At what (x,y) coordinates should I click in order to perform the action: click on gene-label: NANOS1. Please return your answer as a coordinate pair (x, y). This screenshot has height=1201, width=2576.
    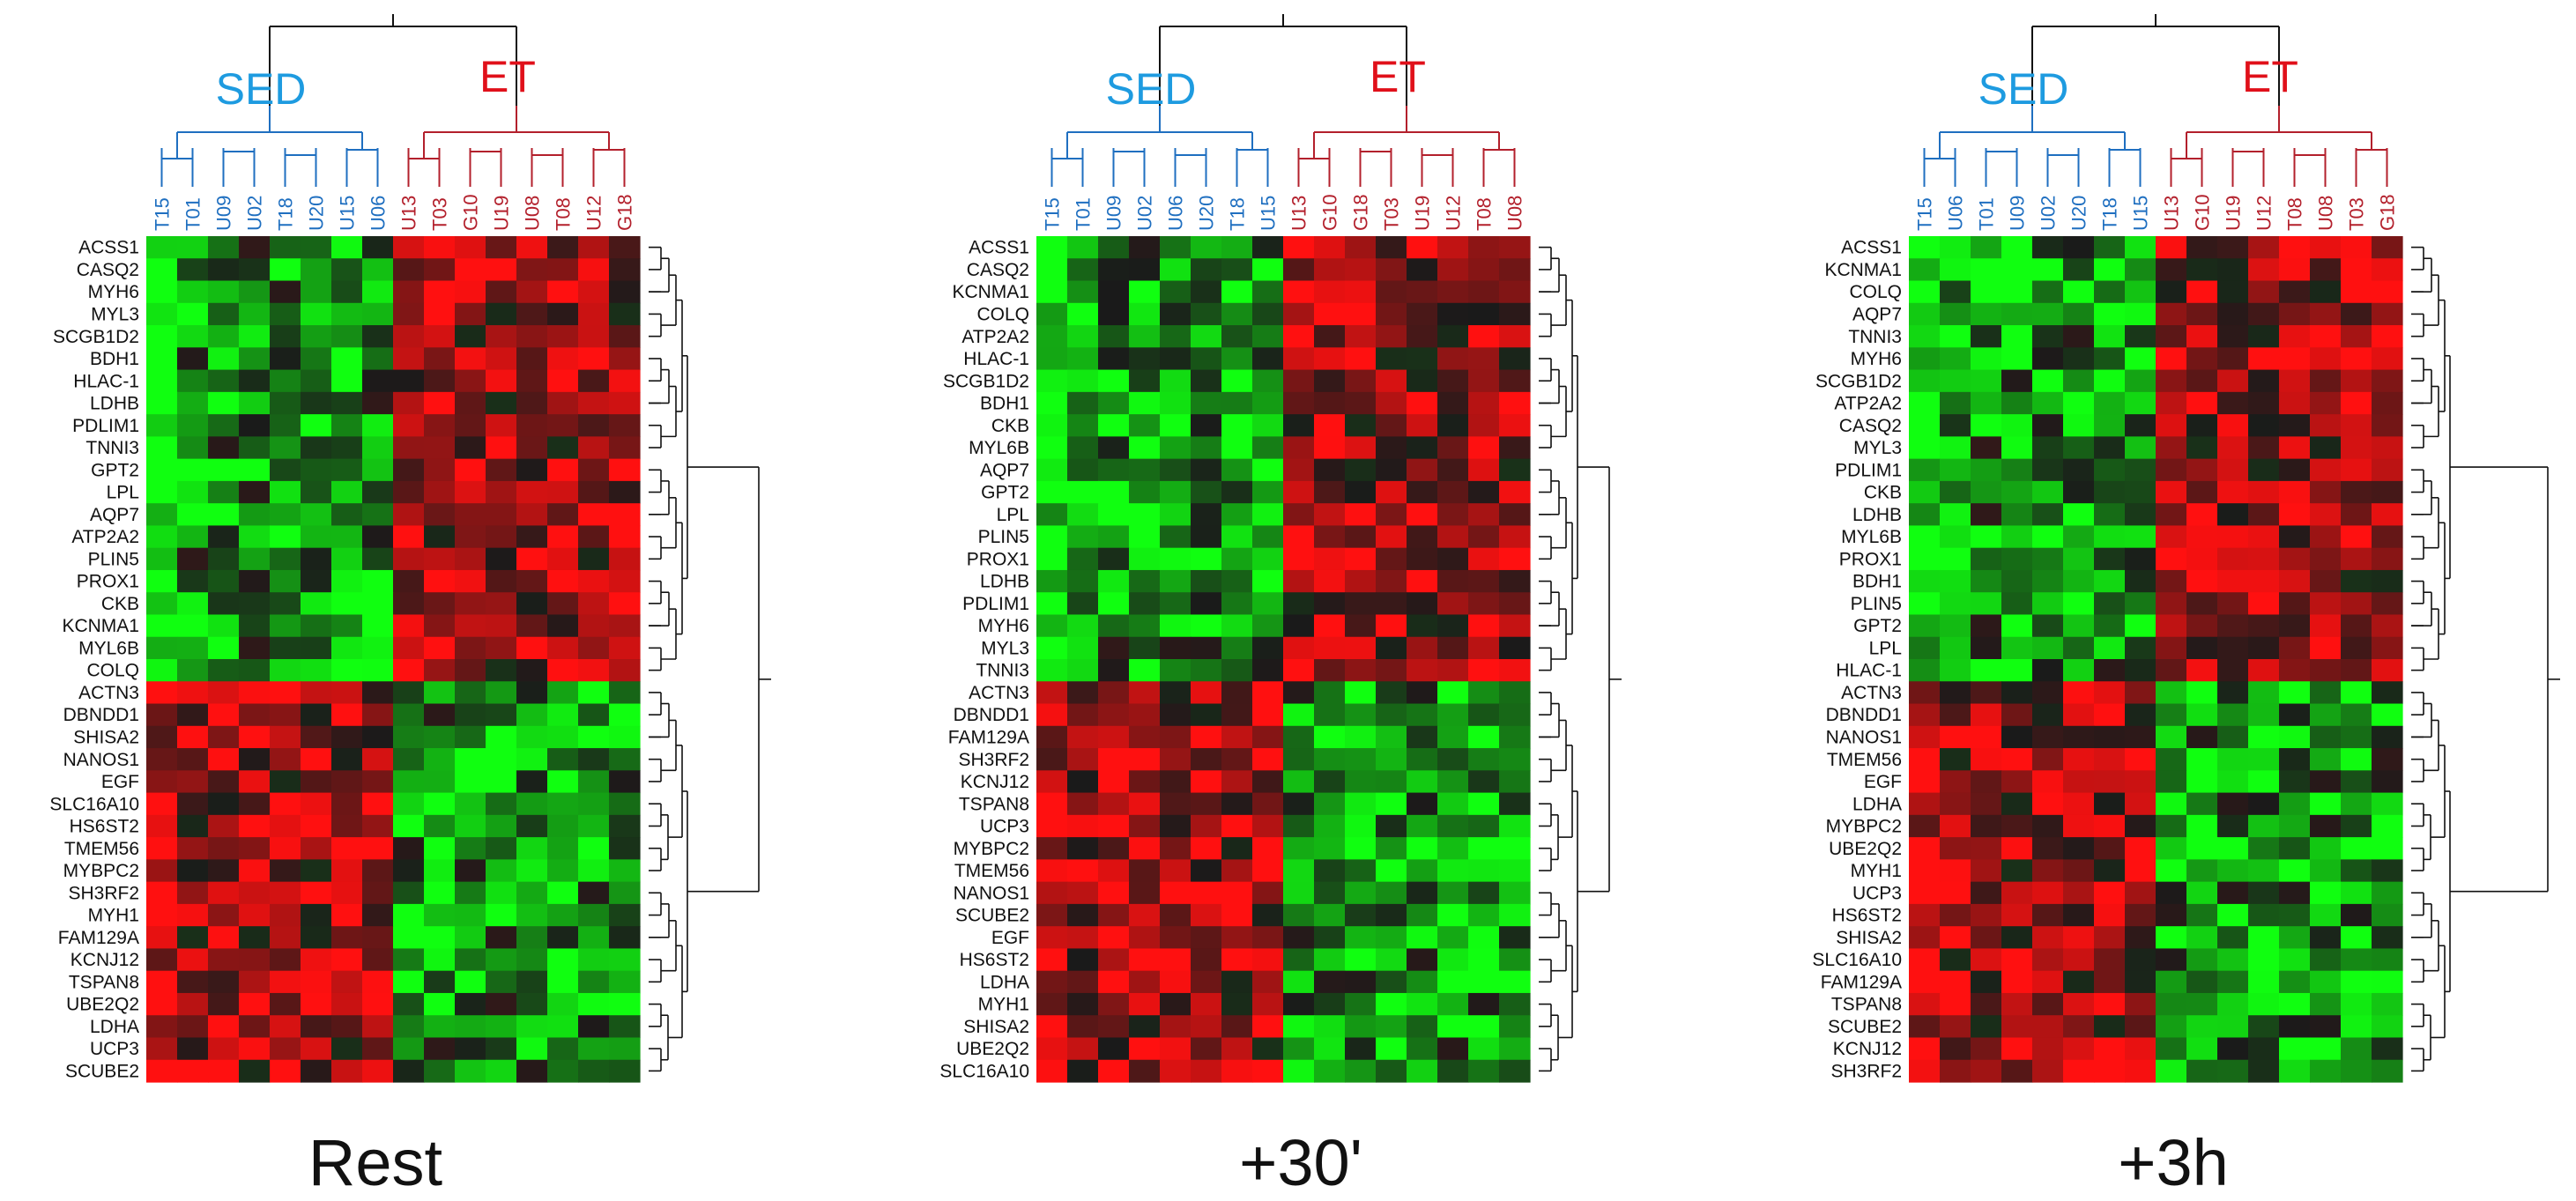
    Looking at the image, I should click on (1864, 738).